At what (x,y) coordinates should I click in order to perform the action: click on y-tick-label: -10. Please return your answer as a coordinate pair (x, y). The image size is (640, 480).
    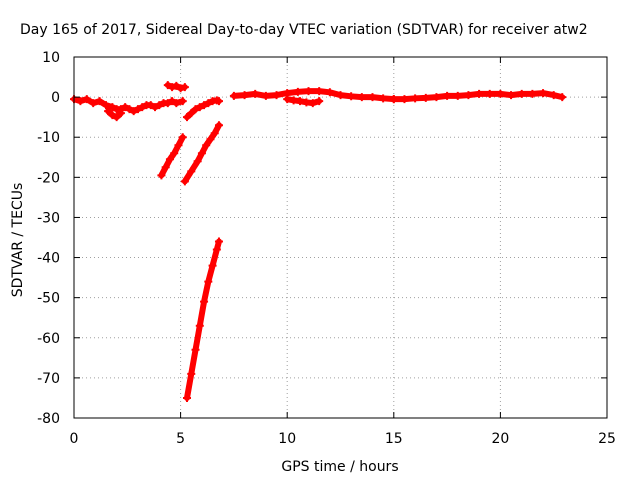
    Looking at the image, I should click on (48, 138).